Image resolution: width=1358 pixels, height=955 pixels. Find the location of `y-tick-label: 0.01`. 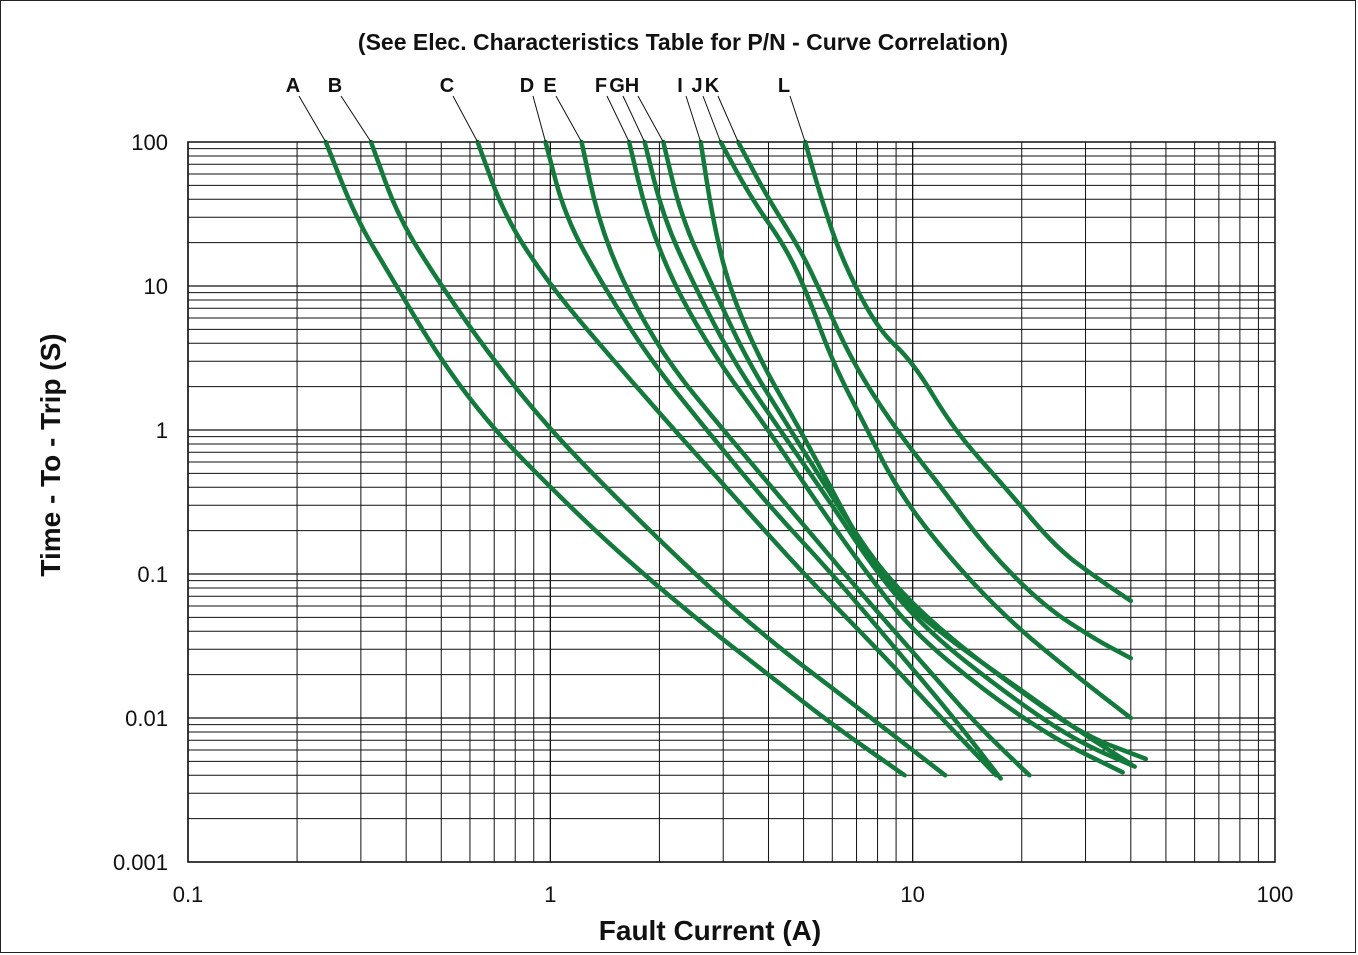

y-tick-label: 0.01 is located at coordinates (146, 718).